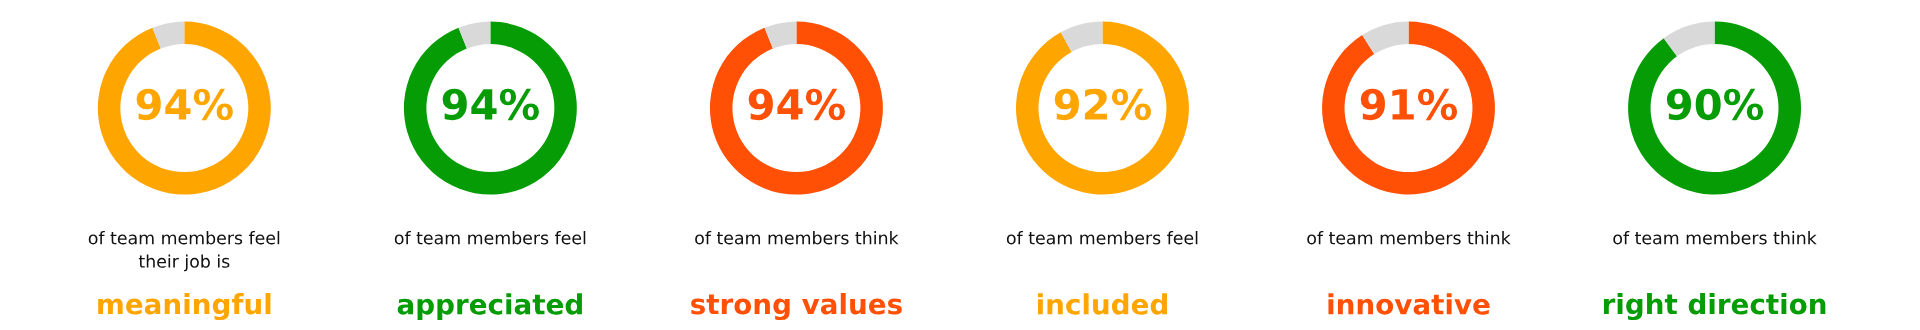 The image size is (1920, 330). What do you see at coordinates (796, 307) in the screenshot?
I see `text: strong values` at bounding box center [796, 307].